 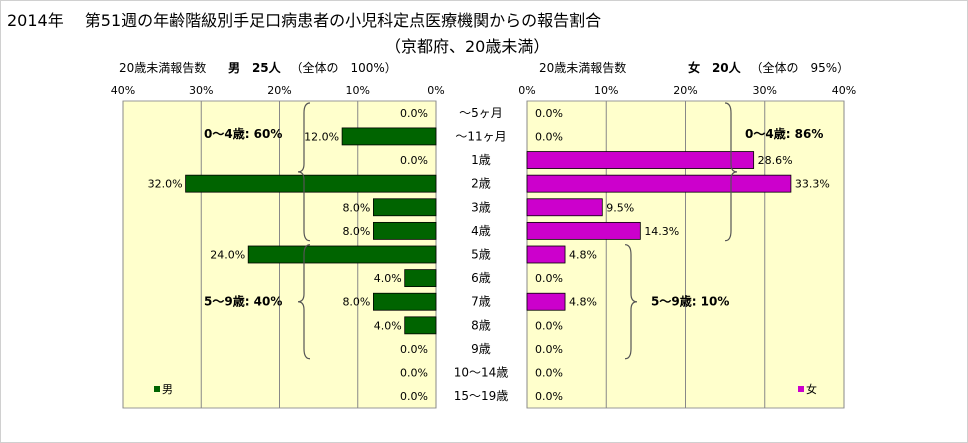 I want to click on category-label: 15～19歳, so click(x=481, y=396).